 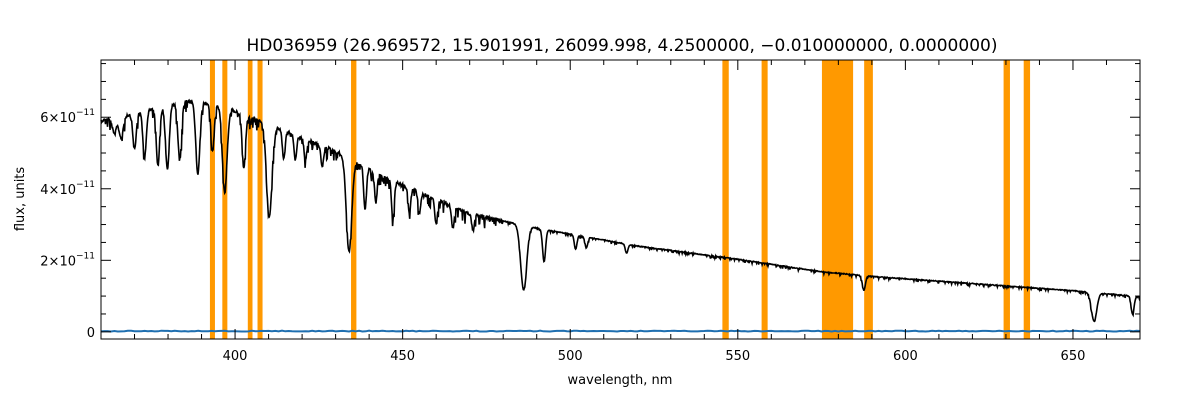 I want to click on y-tick-label: 2×10⁻¹¹, so click(x=67, y=260).